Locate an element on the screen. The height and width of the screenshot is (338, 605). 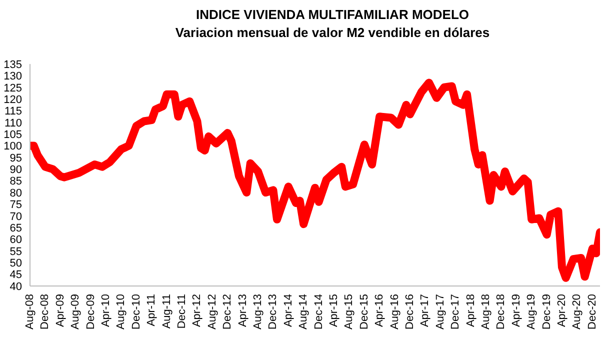
x-tick-label: Dec-10 is located at coordinates (136, 312).